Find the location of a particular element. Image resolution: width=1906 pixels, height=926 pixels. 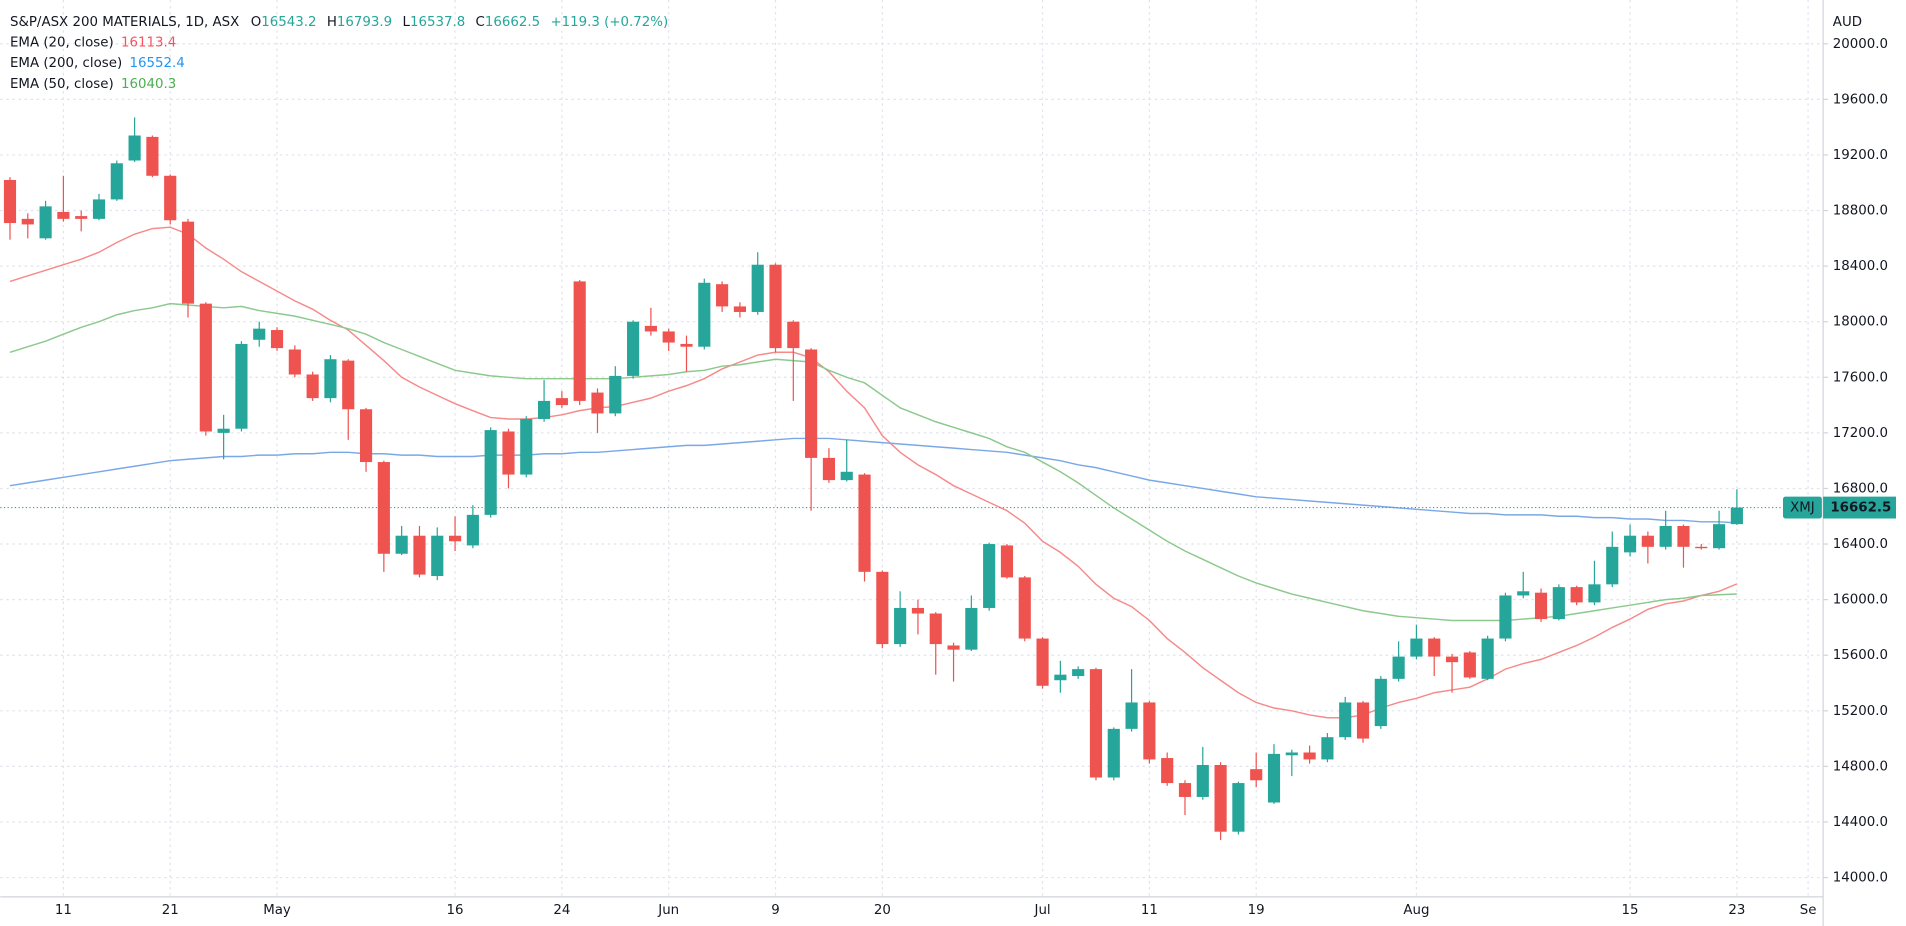

x-tick-label: 23 is located at coordinates (1736, 910).